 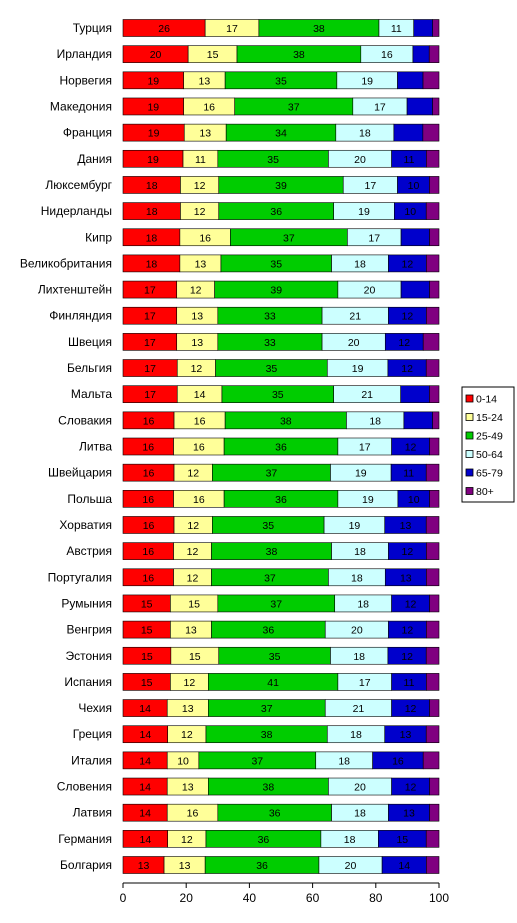 I want to click on category-label: Норвегия, so click(x=85, y=80).